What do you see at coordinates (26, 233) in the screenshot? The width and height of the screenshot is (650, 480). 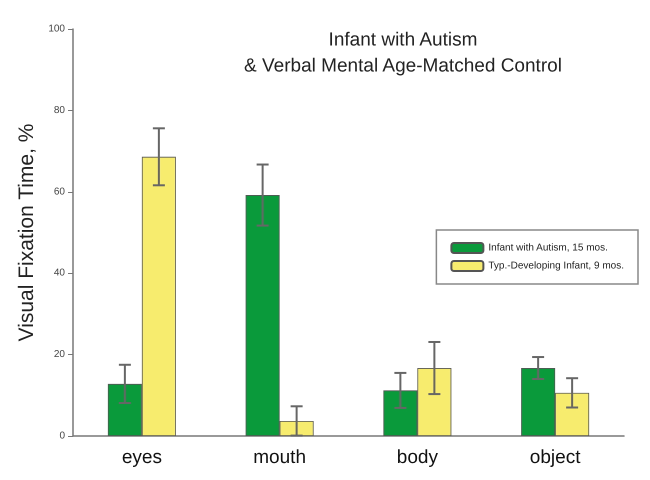 I see `y-axis-title: Visual Fixation Time, %` at bounding box center [26, 233].